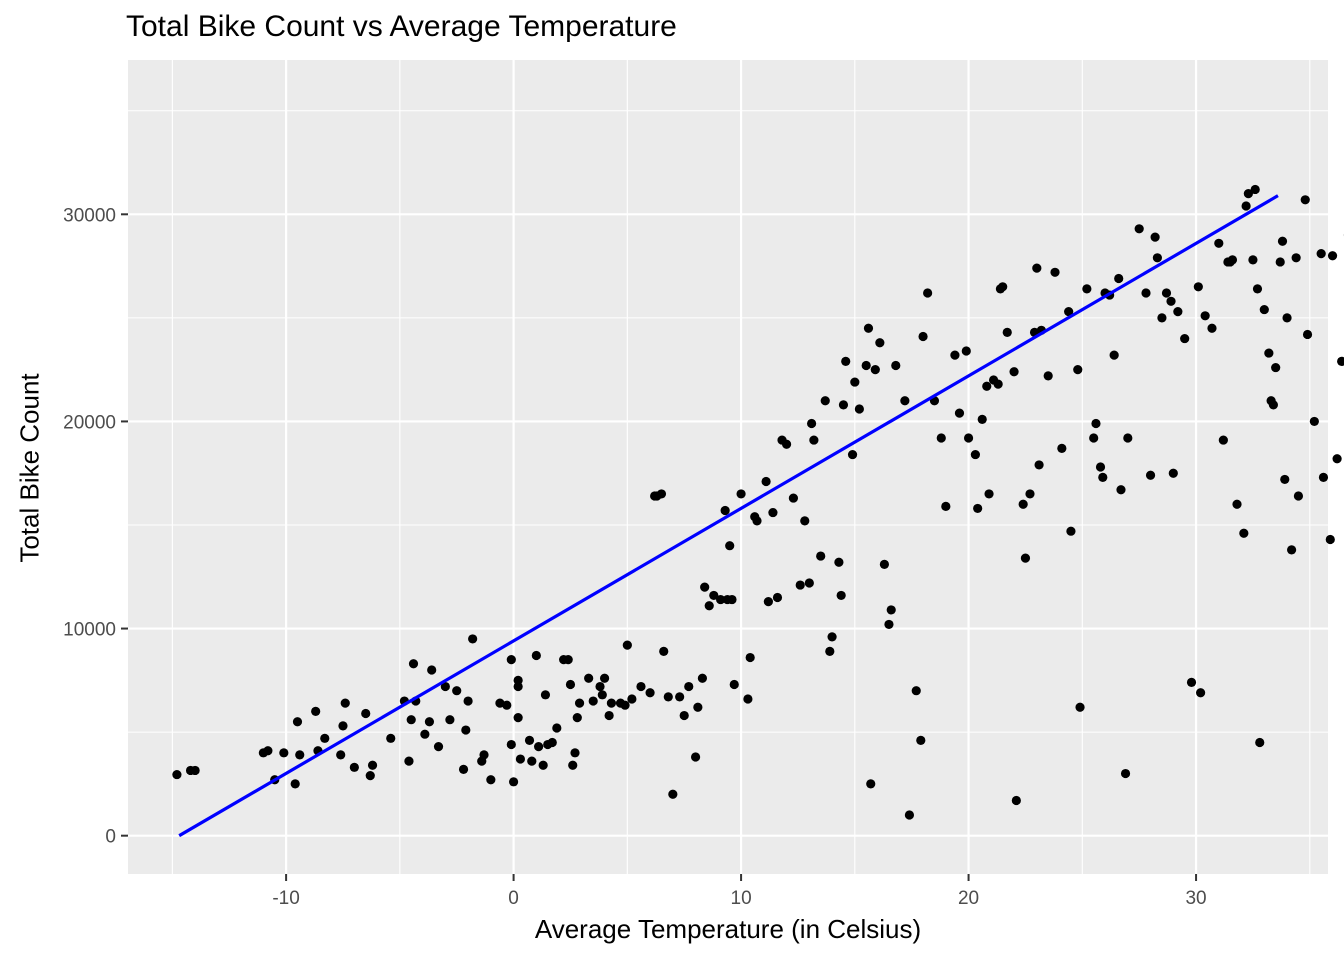 The height and width of the screenshot is (960, 1344). I want to click on y-tick-label: 20000, so click(89, 422).